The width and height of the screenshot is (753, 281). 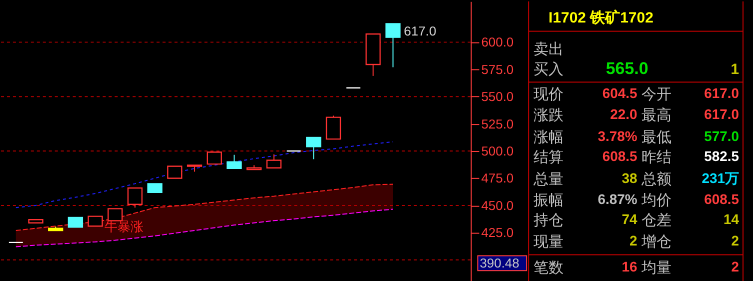 What do you see at coordinates (618, 198) in the screenshot?
I see `text: 6.87%` at bounding box center [618, 198].